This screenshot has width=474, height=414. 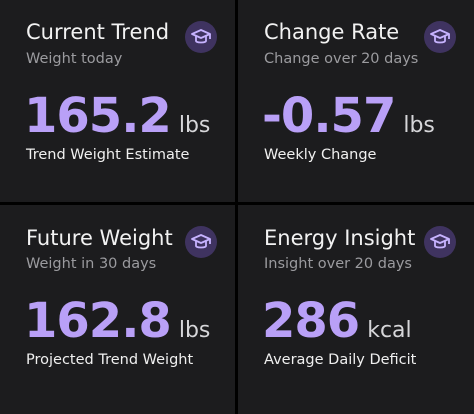 What do you see at coordinates (338, 264) in the screenshot?
I see `card-subtitle: Insight over 20 days` at bounding box center [338, 264].